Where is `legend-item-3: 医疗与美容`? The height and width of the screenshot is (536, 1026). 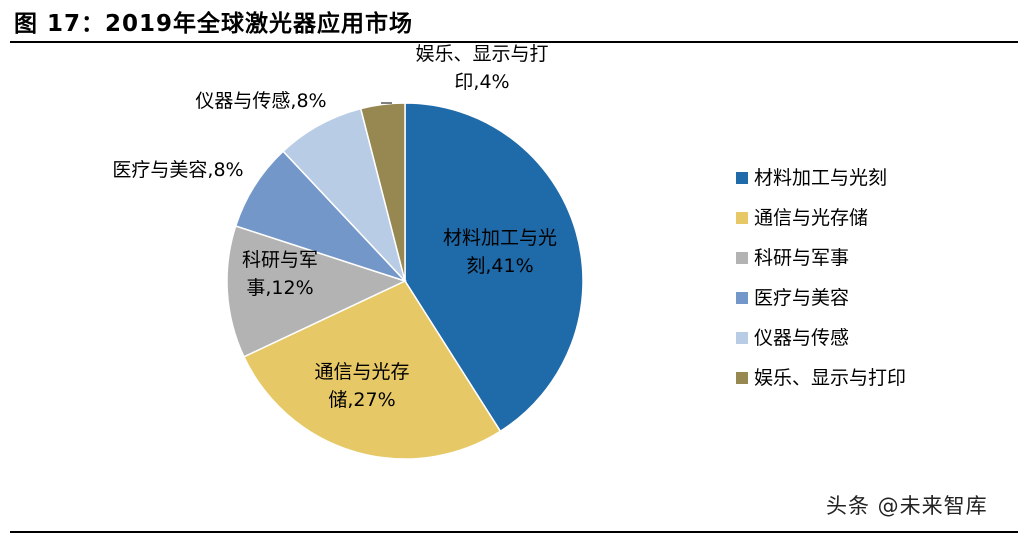
legend-item-3: 医疗与美容 is located at coordinates (792, 298).